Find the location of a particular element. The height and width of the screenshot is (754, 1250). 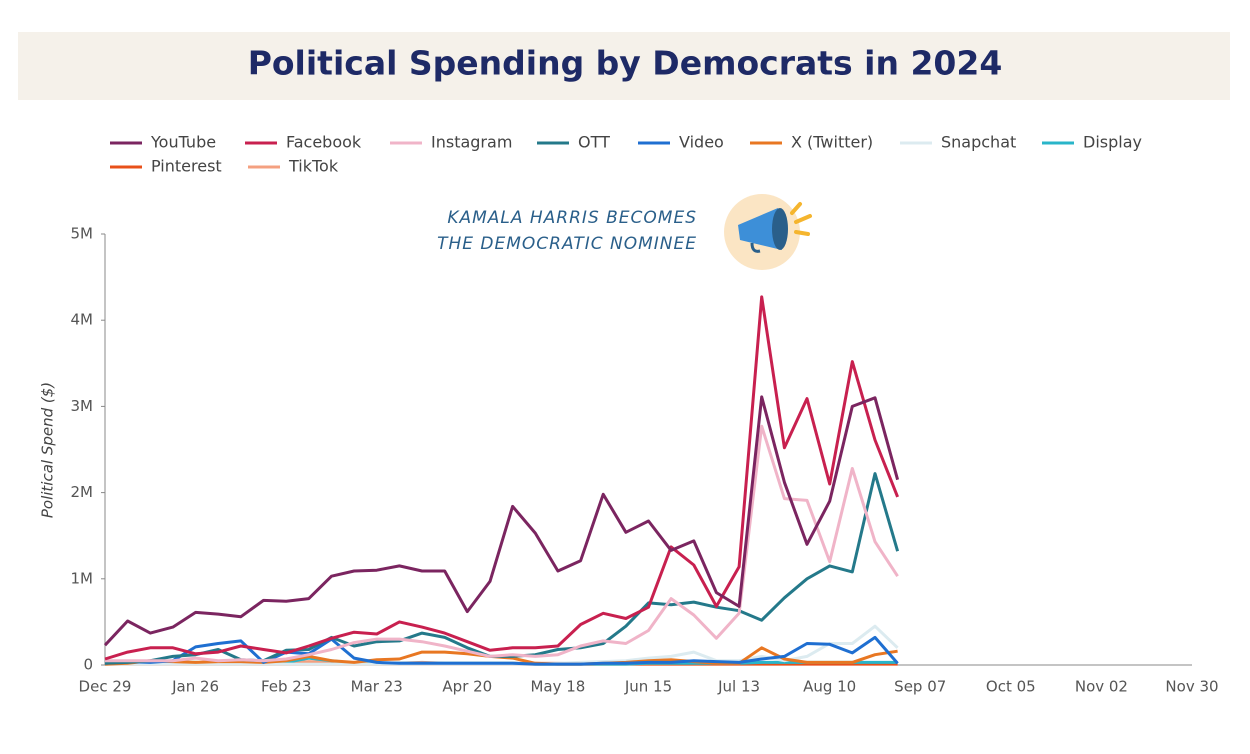

y-tick-label: 4M is located at coordinates (82, 320).